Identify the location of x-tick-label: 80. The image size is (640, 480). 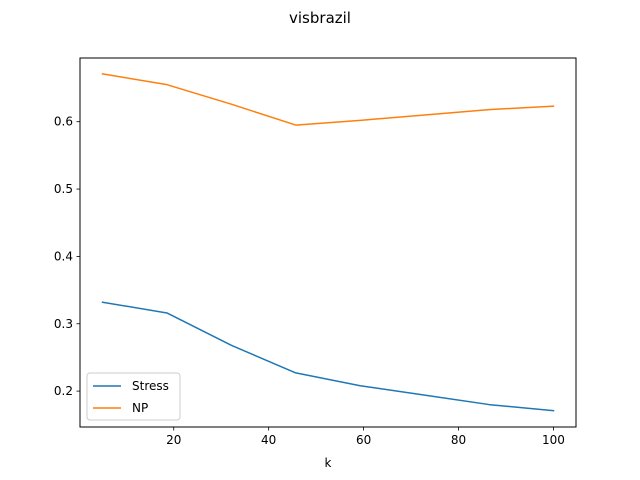
(458, 440).